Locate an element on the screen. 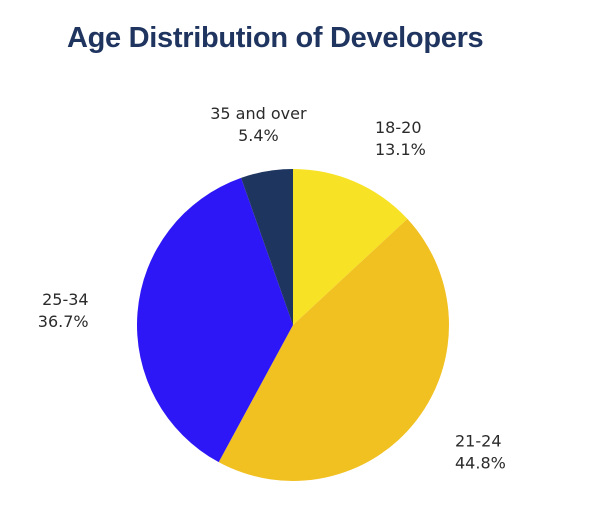 The height and width of the screenshot is (525, 606). slice-label-25-34: 25-34 36.7% is located at coordinates (63, 310).